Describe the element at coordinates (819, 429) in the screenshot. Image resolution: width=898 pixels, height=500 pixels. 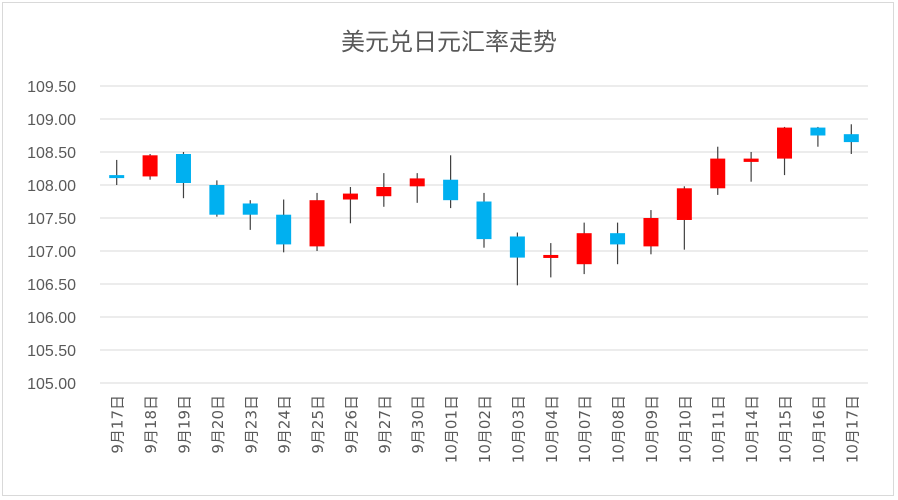
I see `x-tick-label: 10月16日` at that location.